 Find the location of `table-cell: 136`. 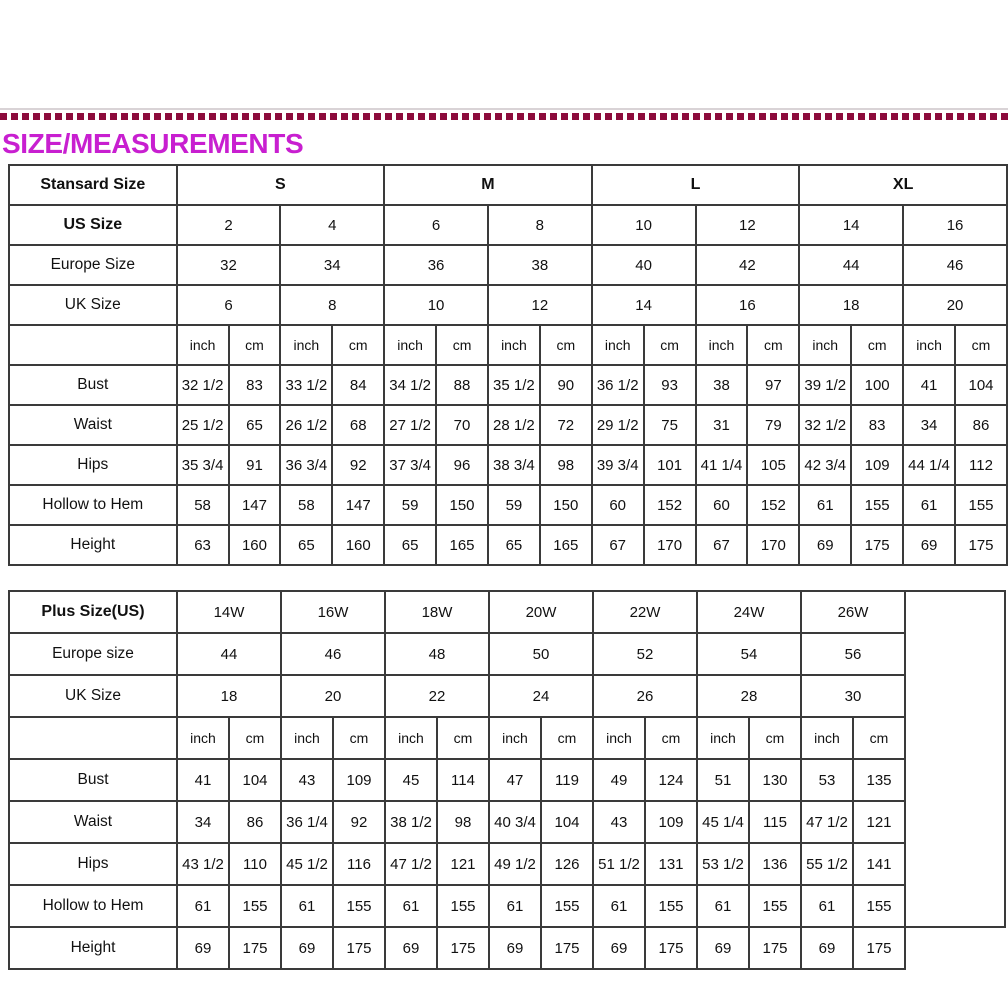

table-cell: 136 is located at coordinates (775, 864).